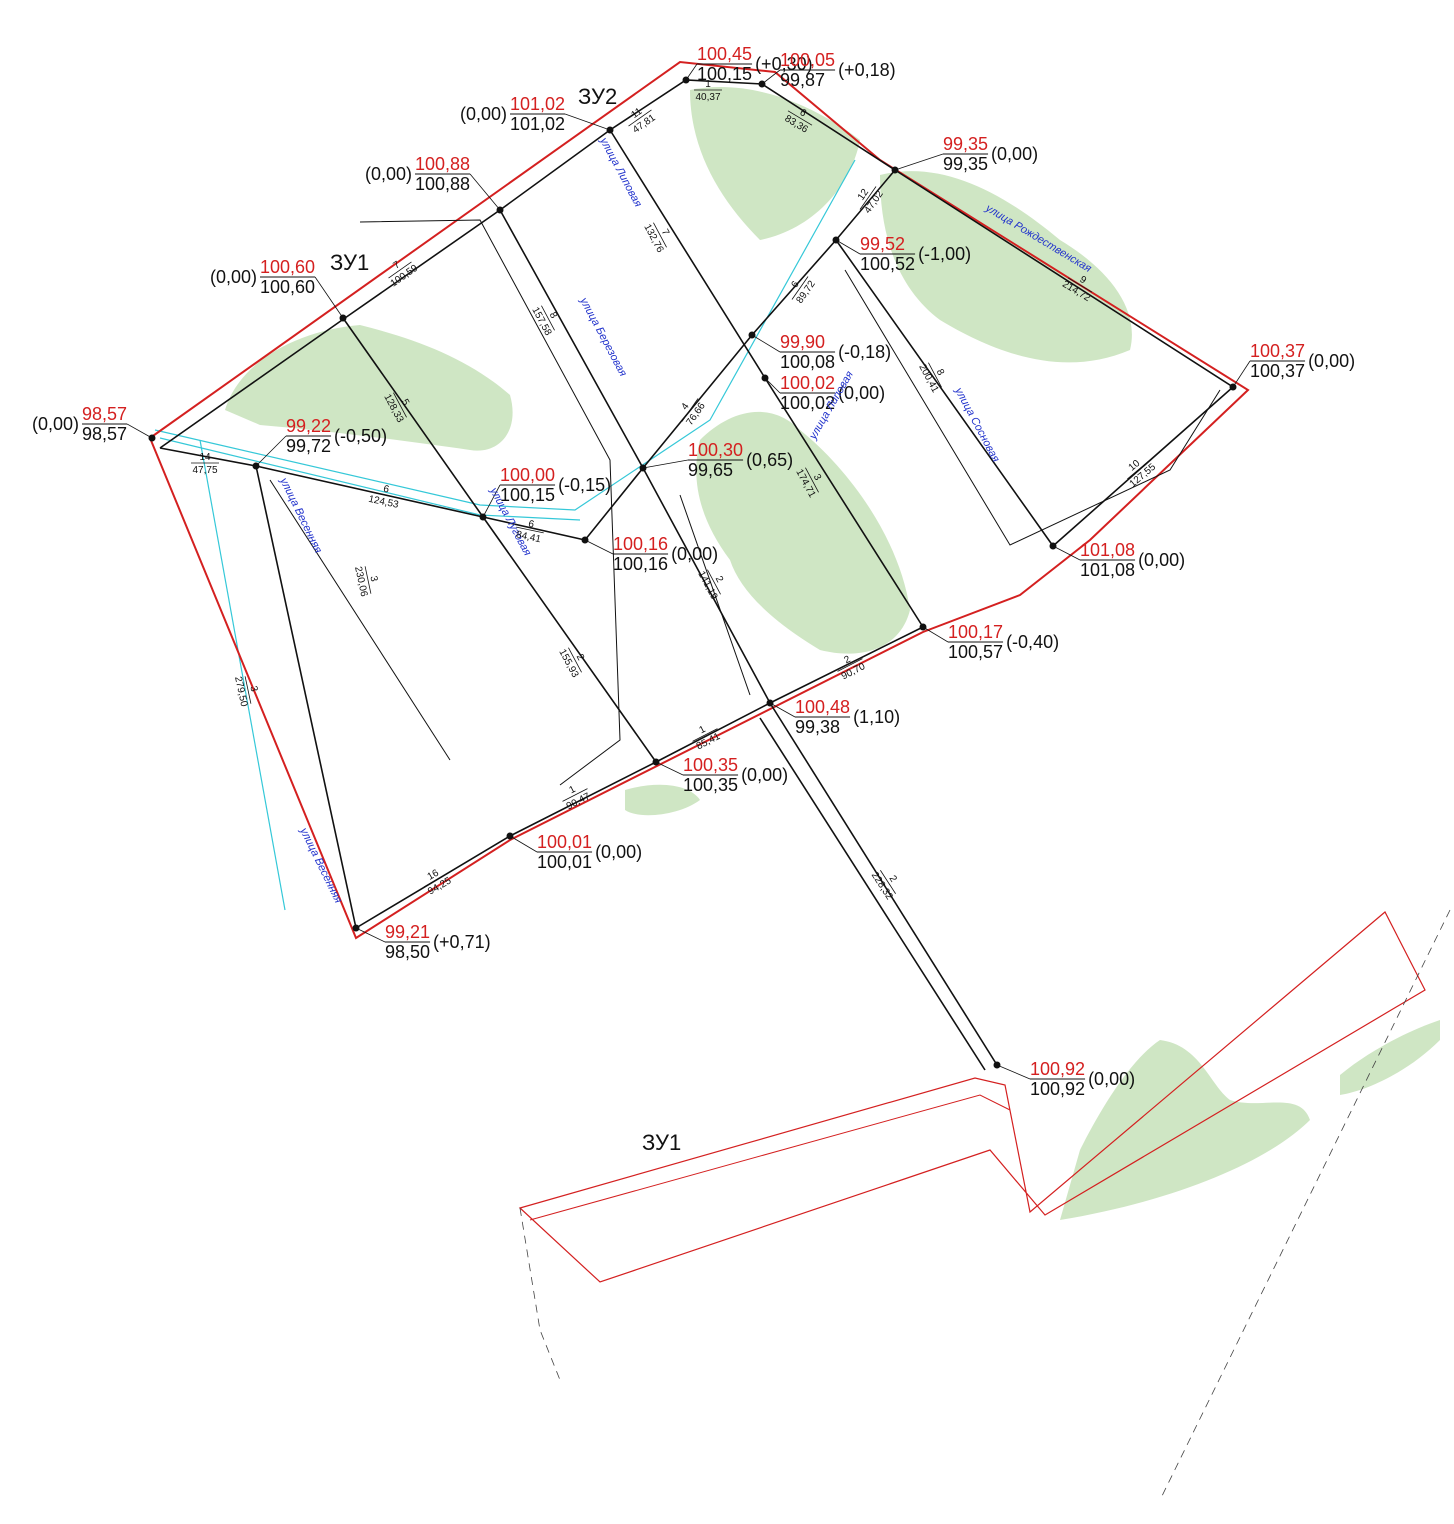 The height and width of the screenshot is (1524, 1454). Describe the element at coordinates (975, 652) in the screenshot. I see `existing-elevation: 100,57` at that location.